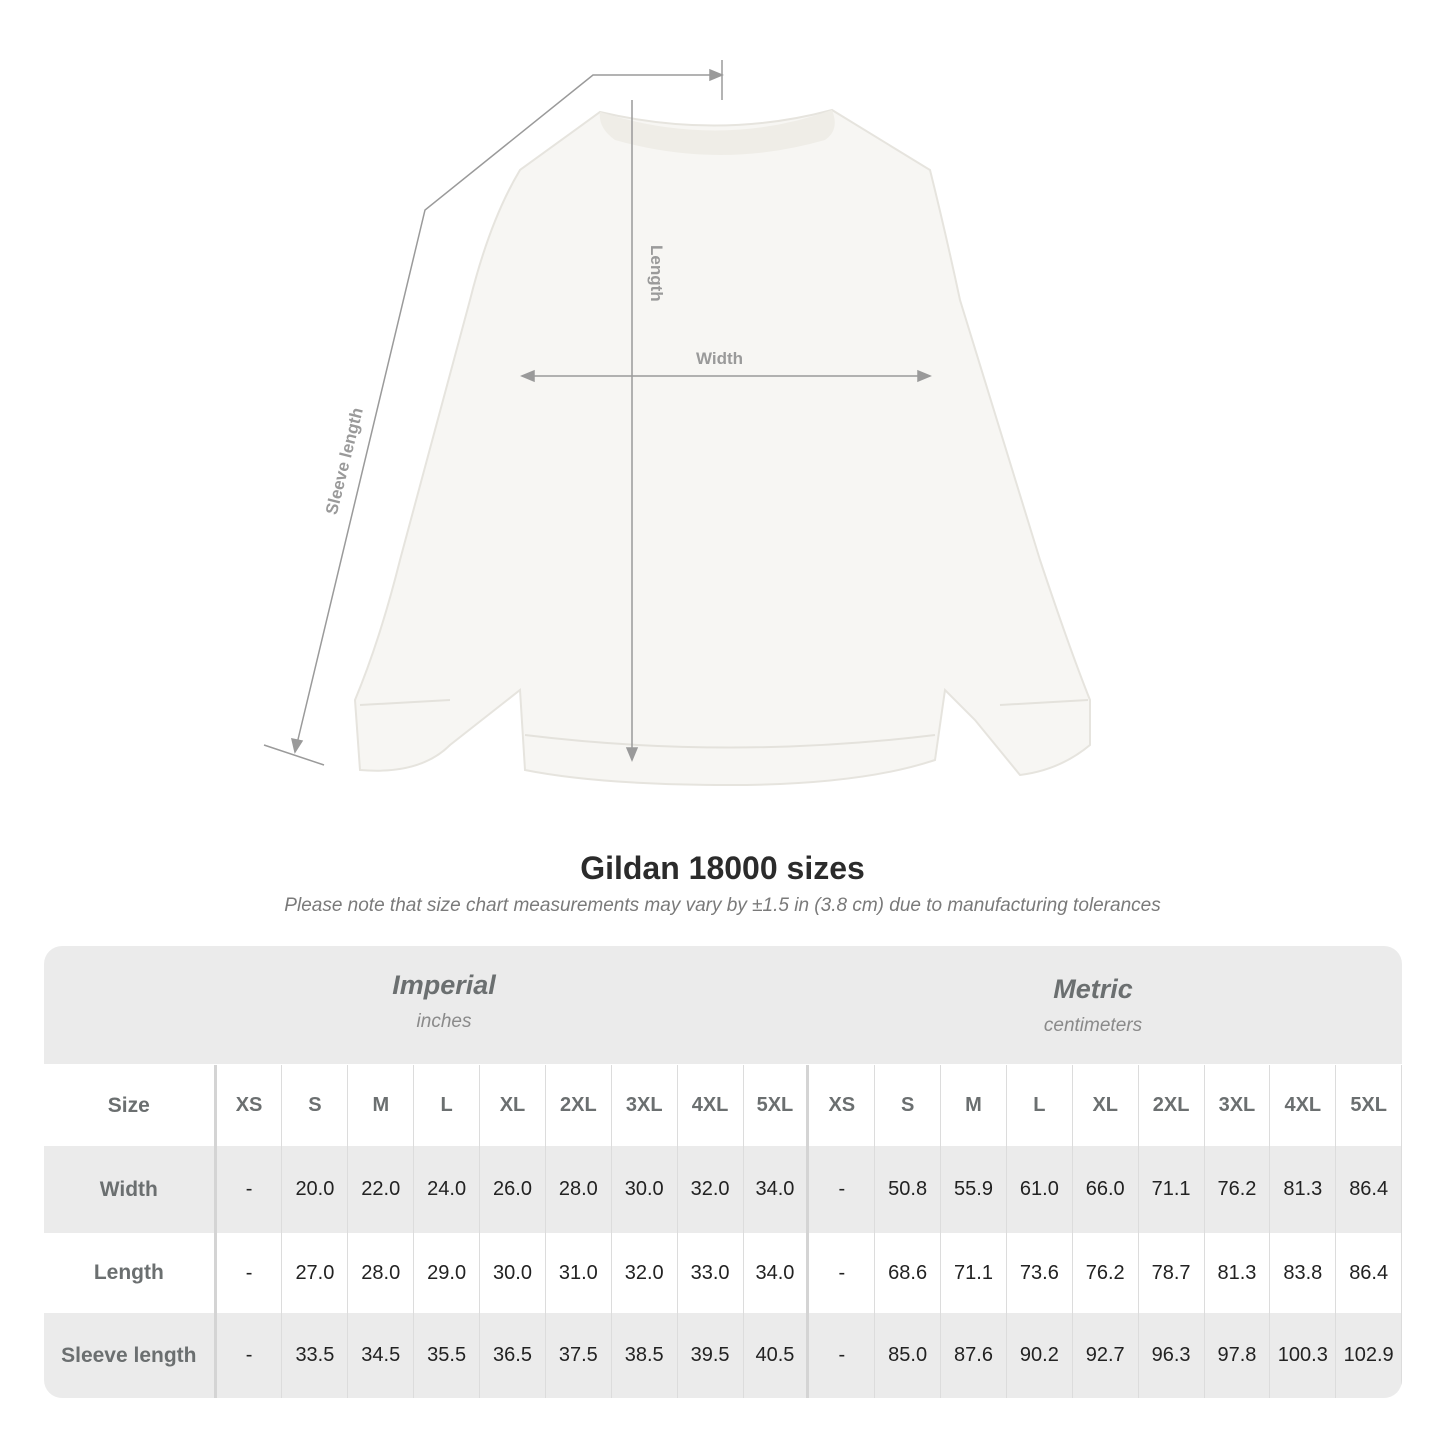 The height and width of the screenshot is (1445, 1445). I want to click on metric-size-header: M, so click(974, 1105).